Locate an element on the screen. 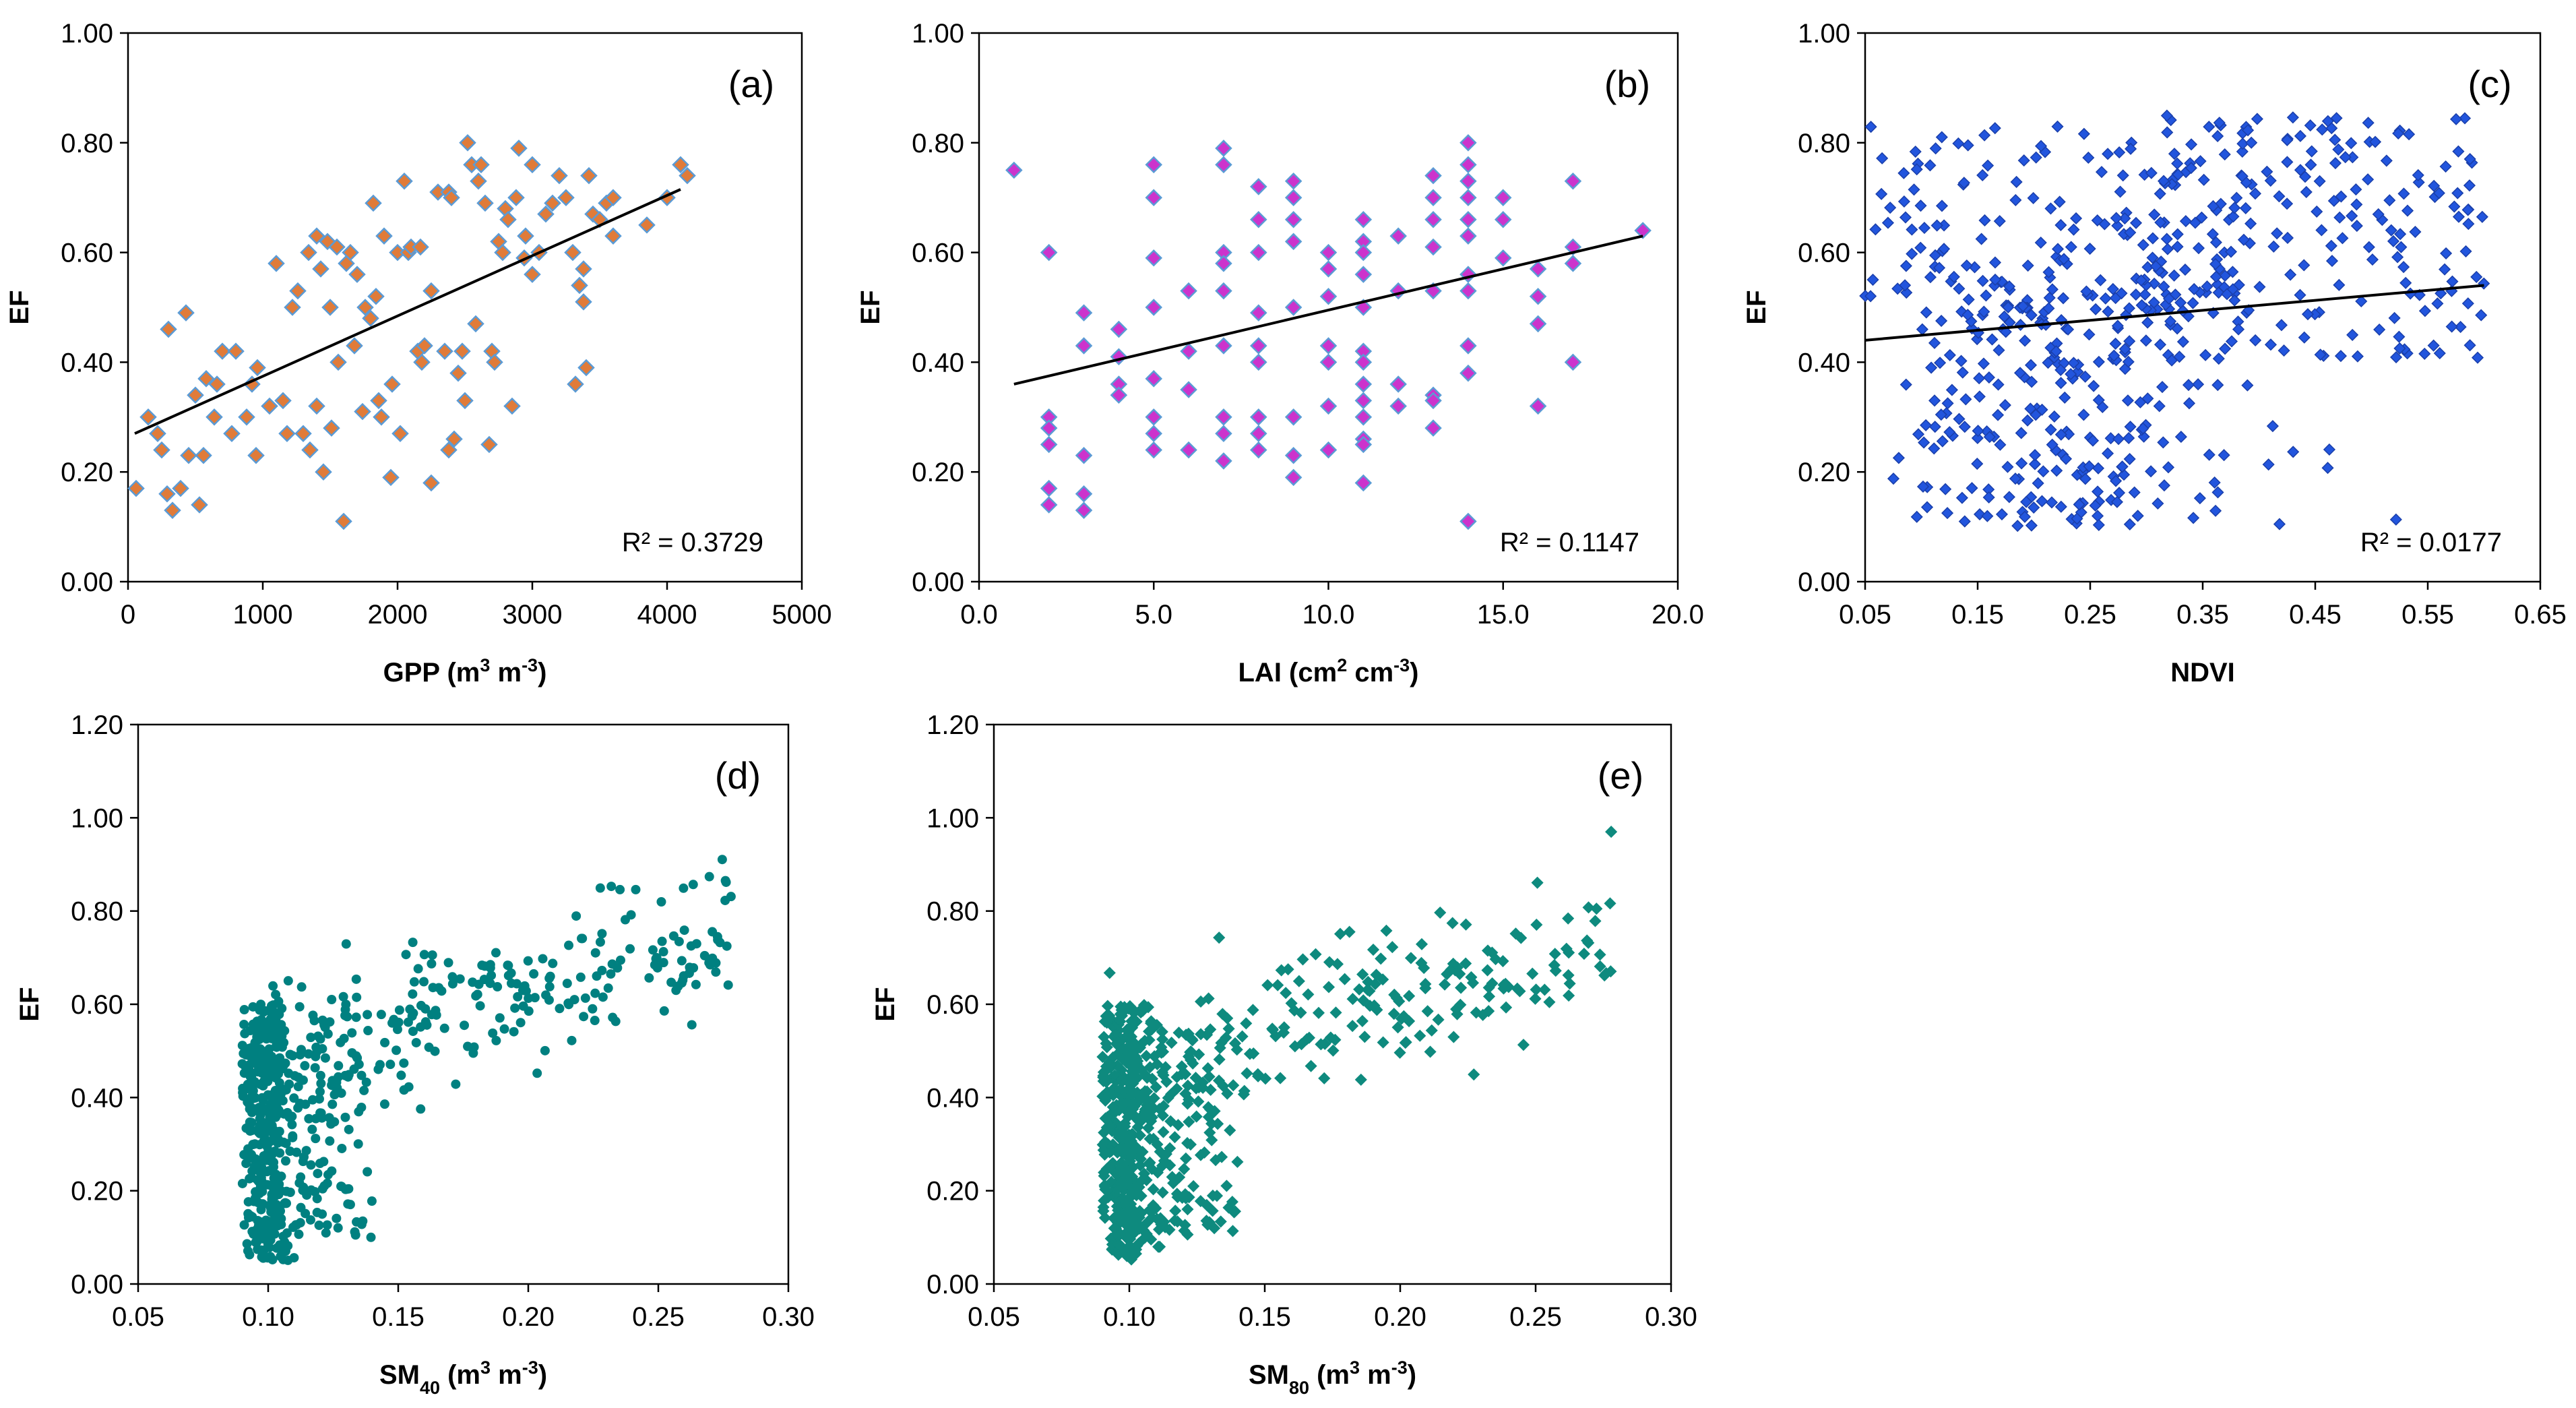 This screenshot has height=1408, width=2576. x-tick-label: 0.05 is located at coordinates (1865, 615).